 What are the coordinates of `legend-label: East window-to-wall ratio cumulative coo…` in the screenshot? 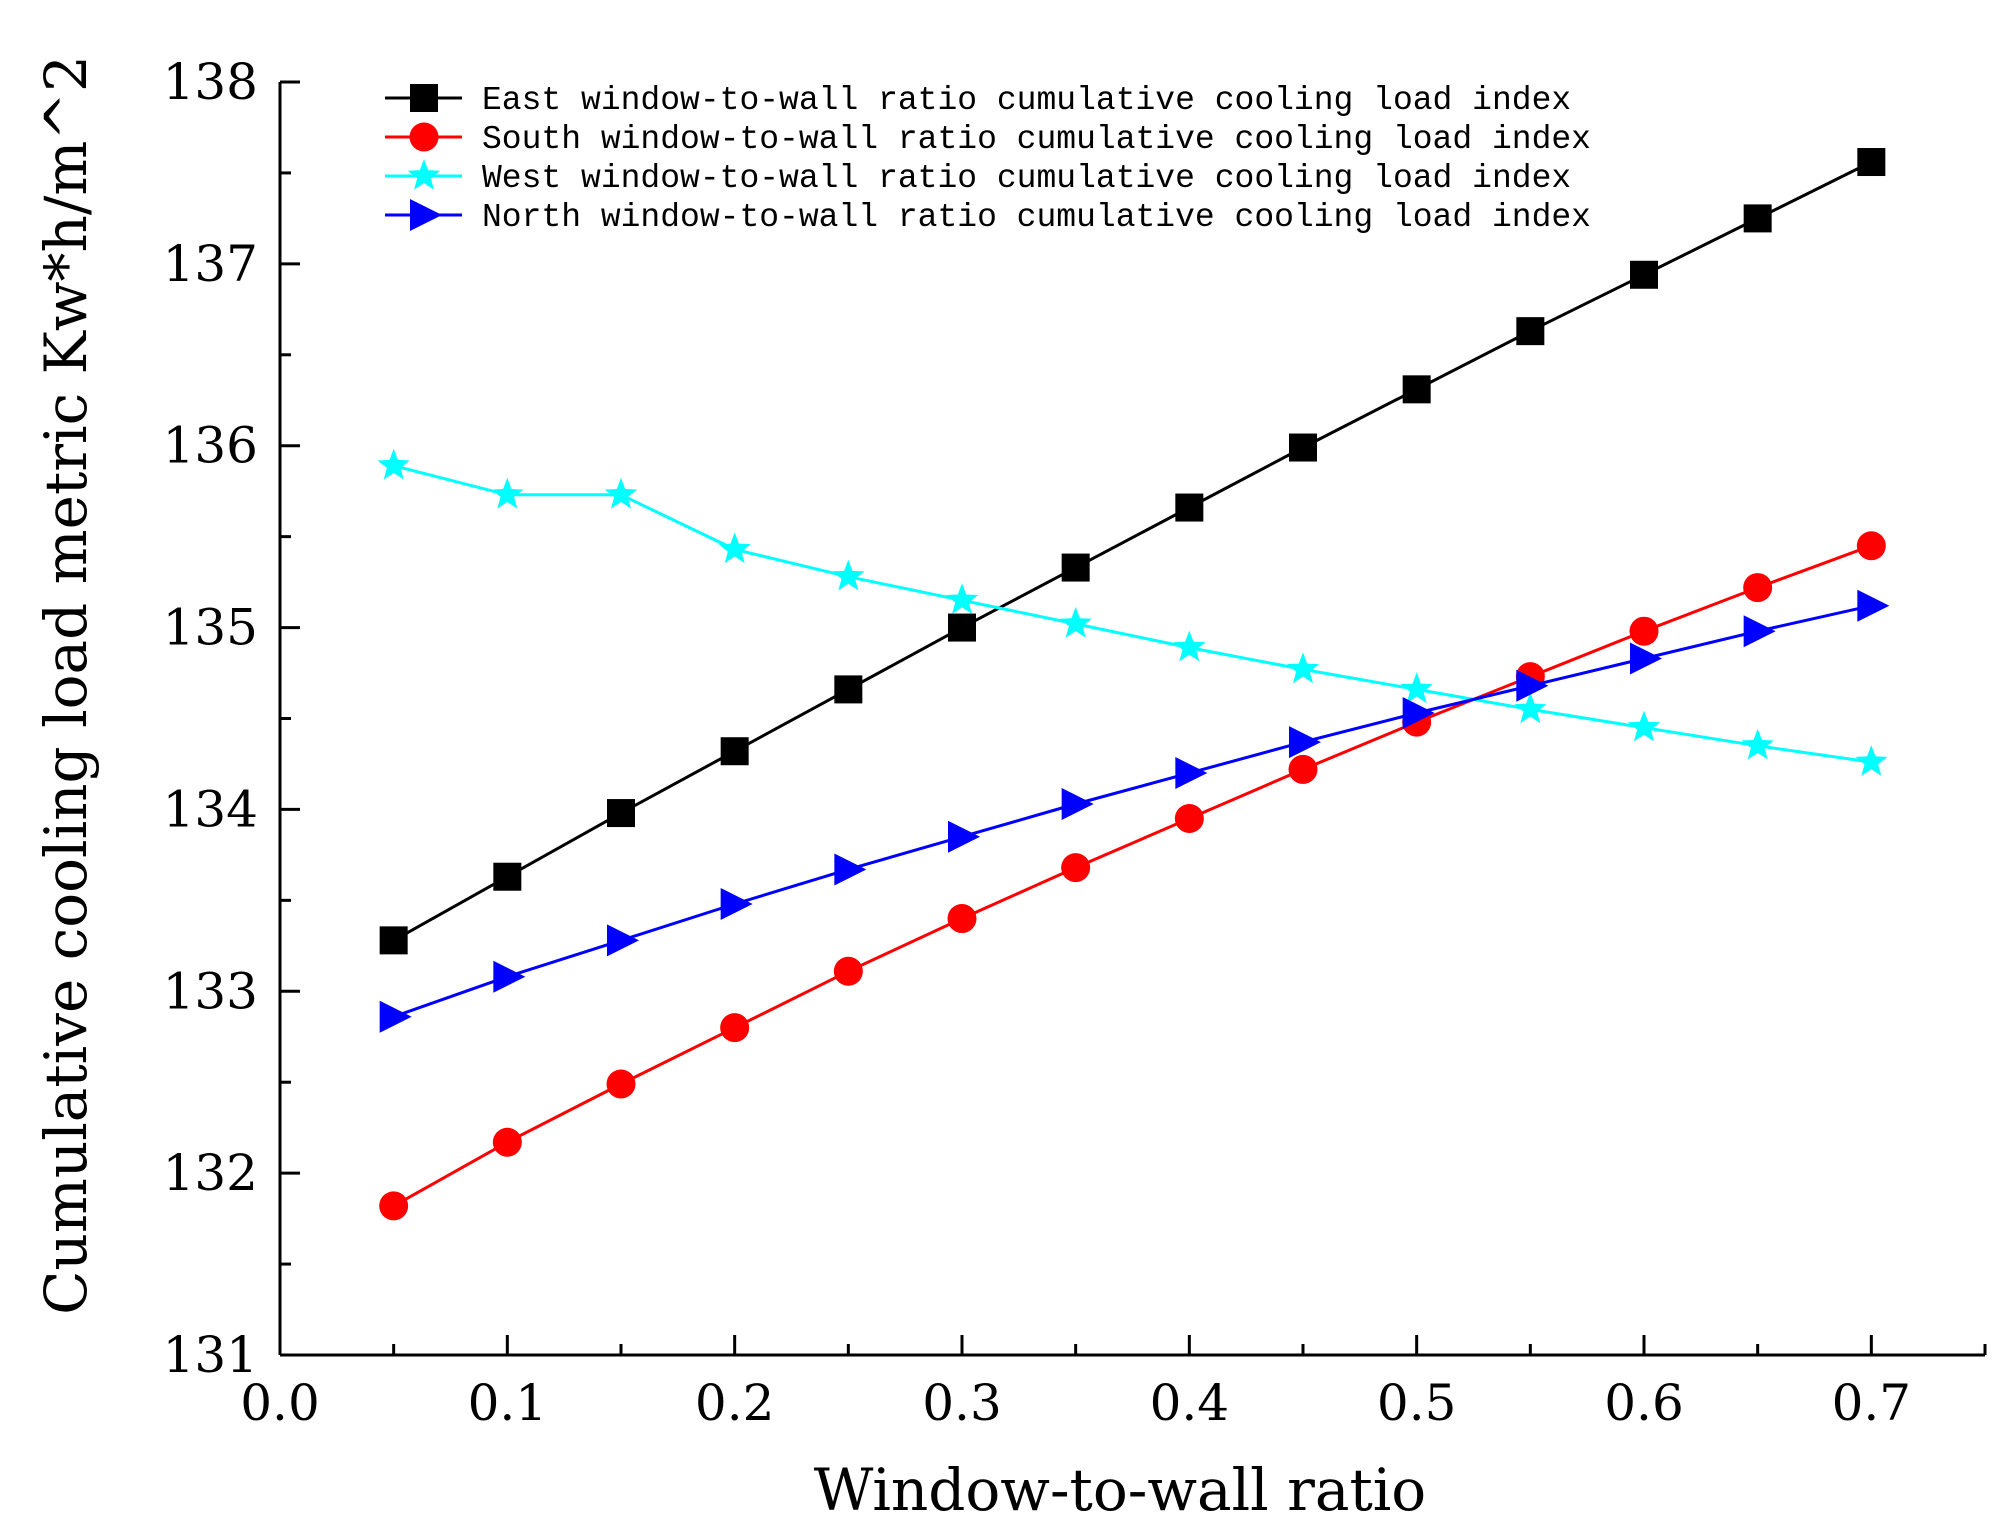 It's located at (1026, 100).